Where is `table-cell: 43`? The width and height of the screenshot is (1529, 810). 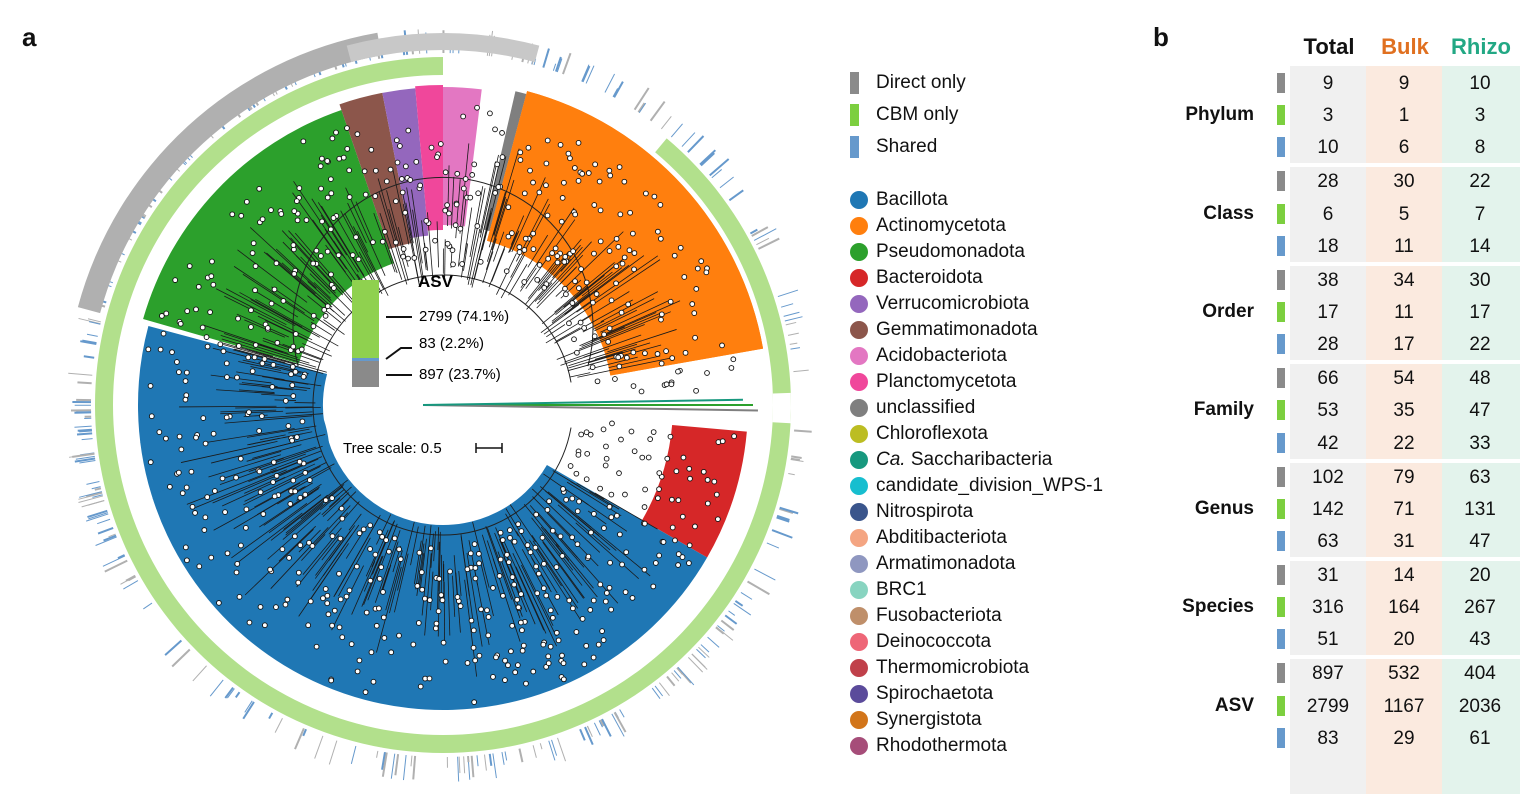
table-cell: 43 is located at coordinates (1480, 640).